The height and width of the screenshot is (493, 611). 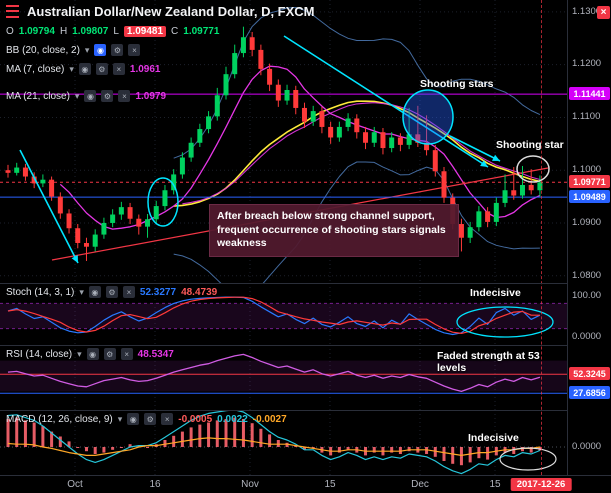 I want to click on open-label: O, so click(x=10, y=31).